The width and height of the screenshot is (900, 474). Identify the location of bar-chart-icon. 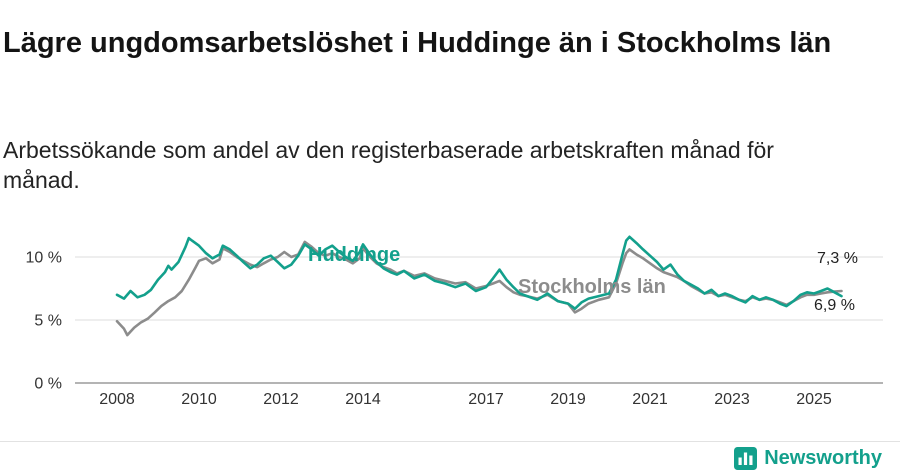
(746, 458).